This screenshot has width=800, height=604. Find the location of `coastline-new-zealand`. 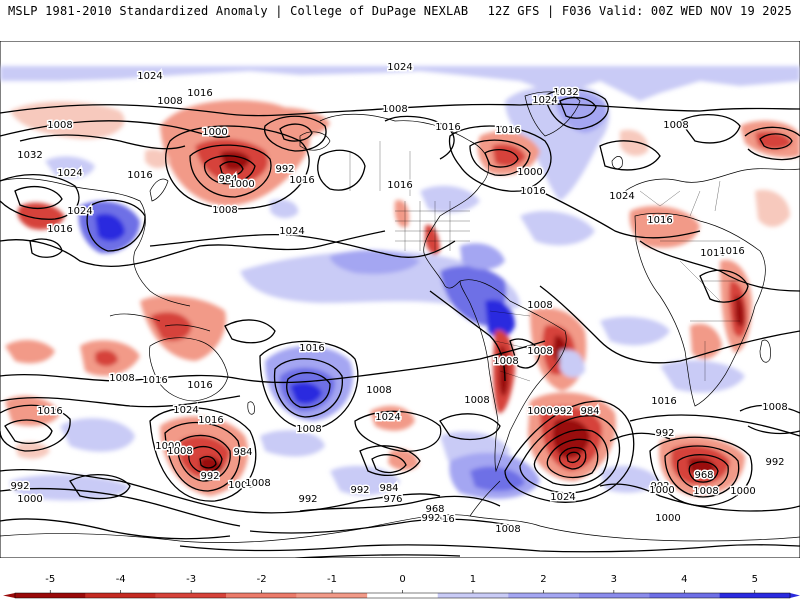

coastline-new-zealand is located at coordinates (251, 408).